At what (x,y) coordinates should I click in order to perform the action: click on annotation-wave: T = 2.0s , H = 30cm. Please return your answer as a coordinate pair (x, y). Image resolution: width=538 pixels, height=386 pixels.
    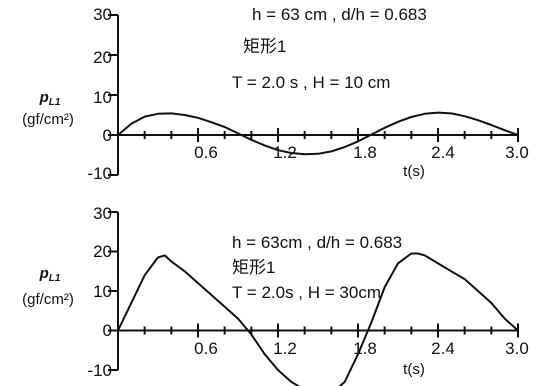
    Looking at the image, I should click on (306, 292).